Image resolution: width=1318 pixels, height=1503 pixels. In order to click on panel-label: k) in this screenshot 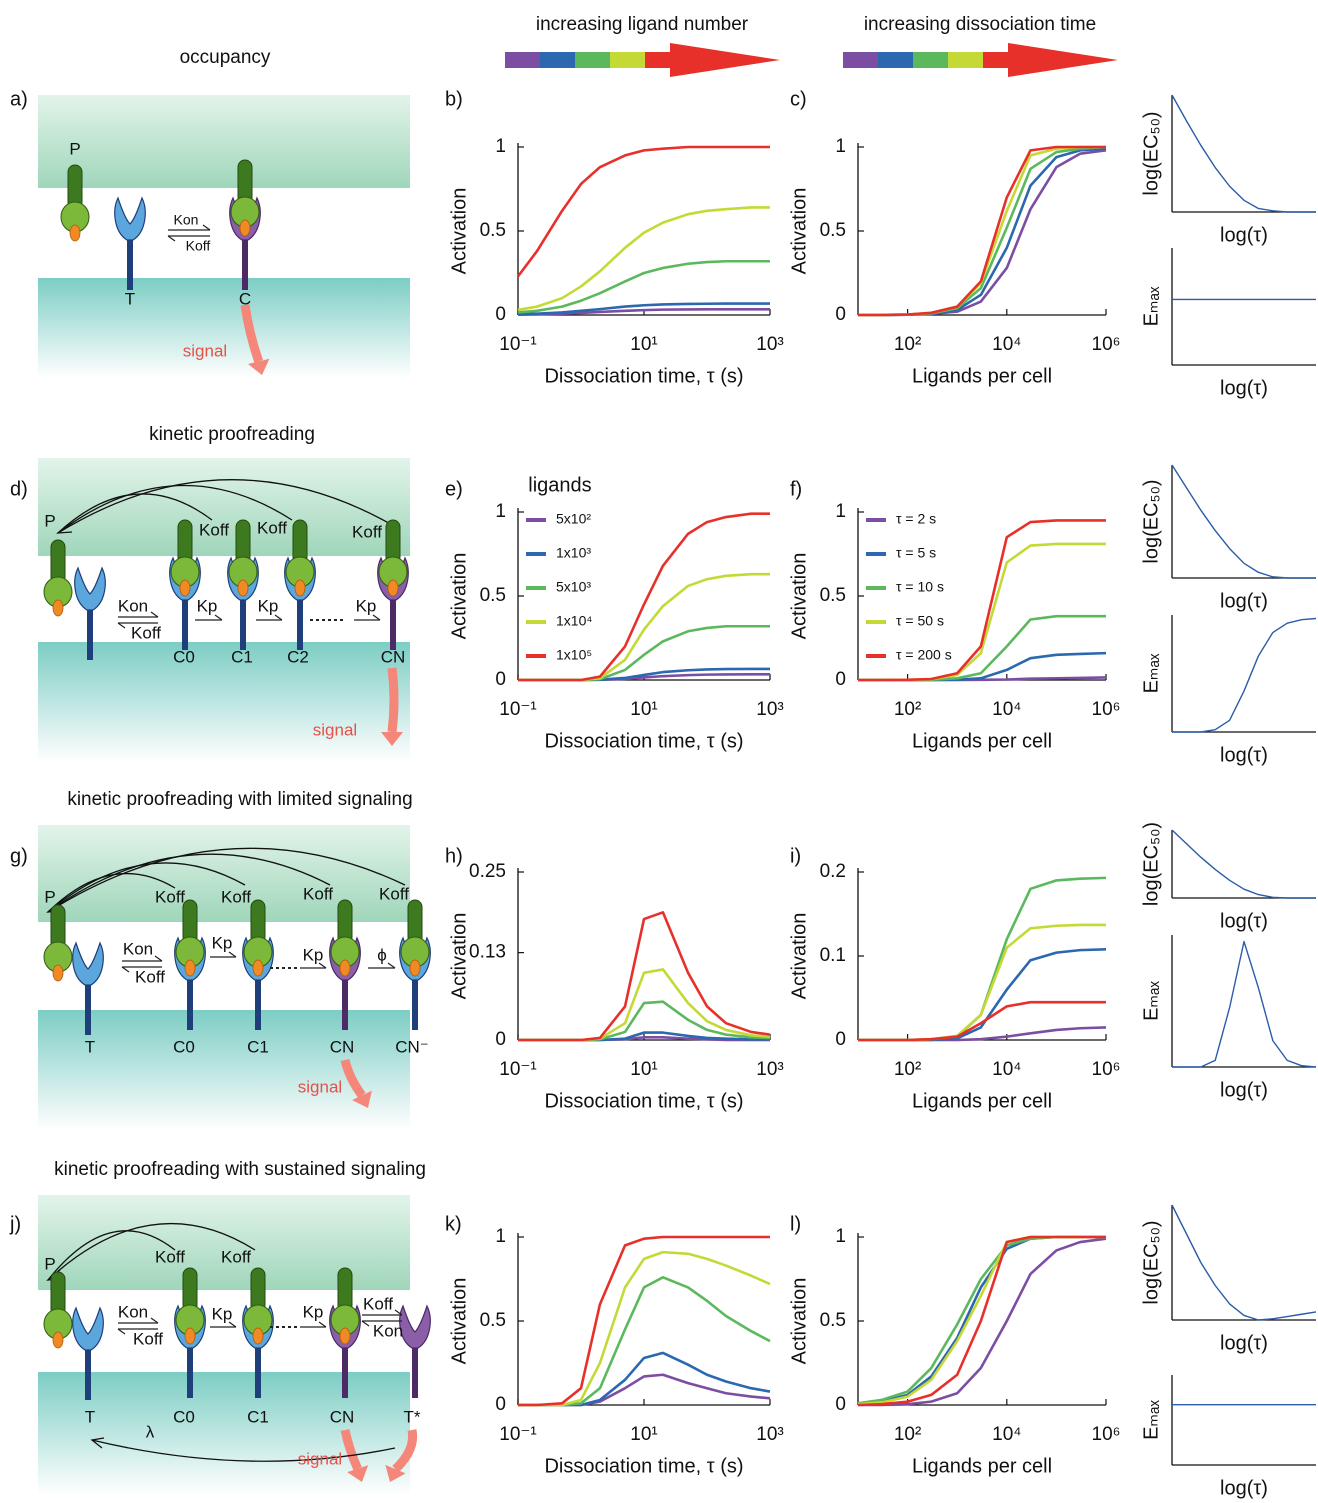, I will do `click(453, 1224)`.